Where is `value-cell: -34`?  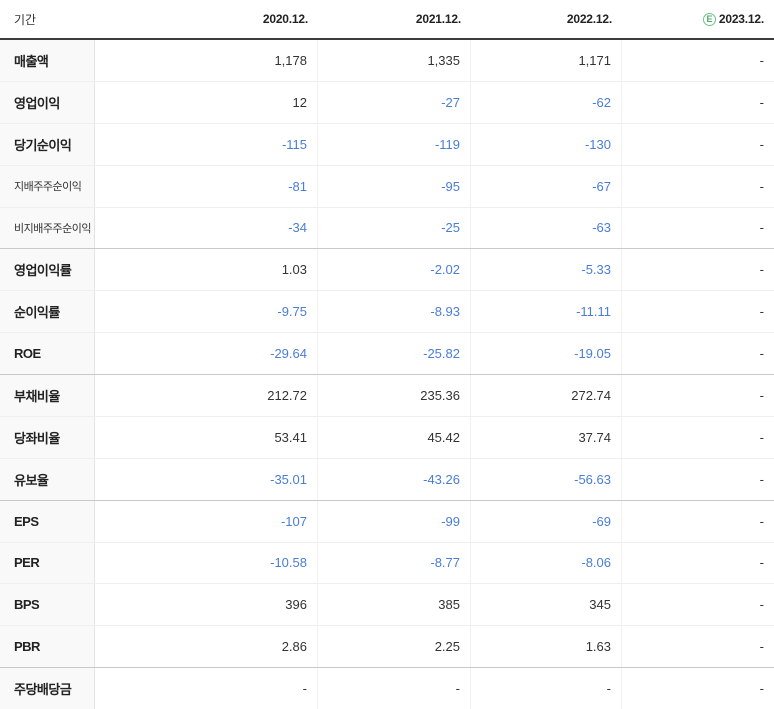 value-cell: -34 is located at coordinates (206, 228).